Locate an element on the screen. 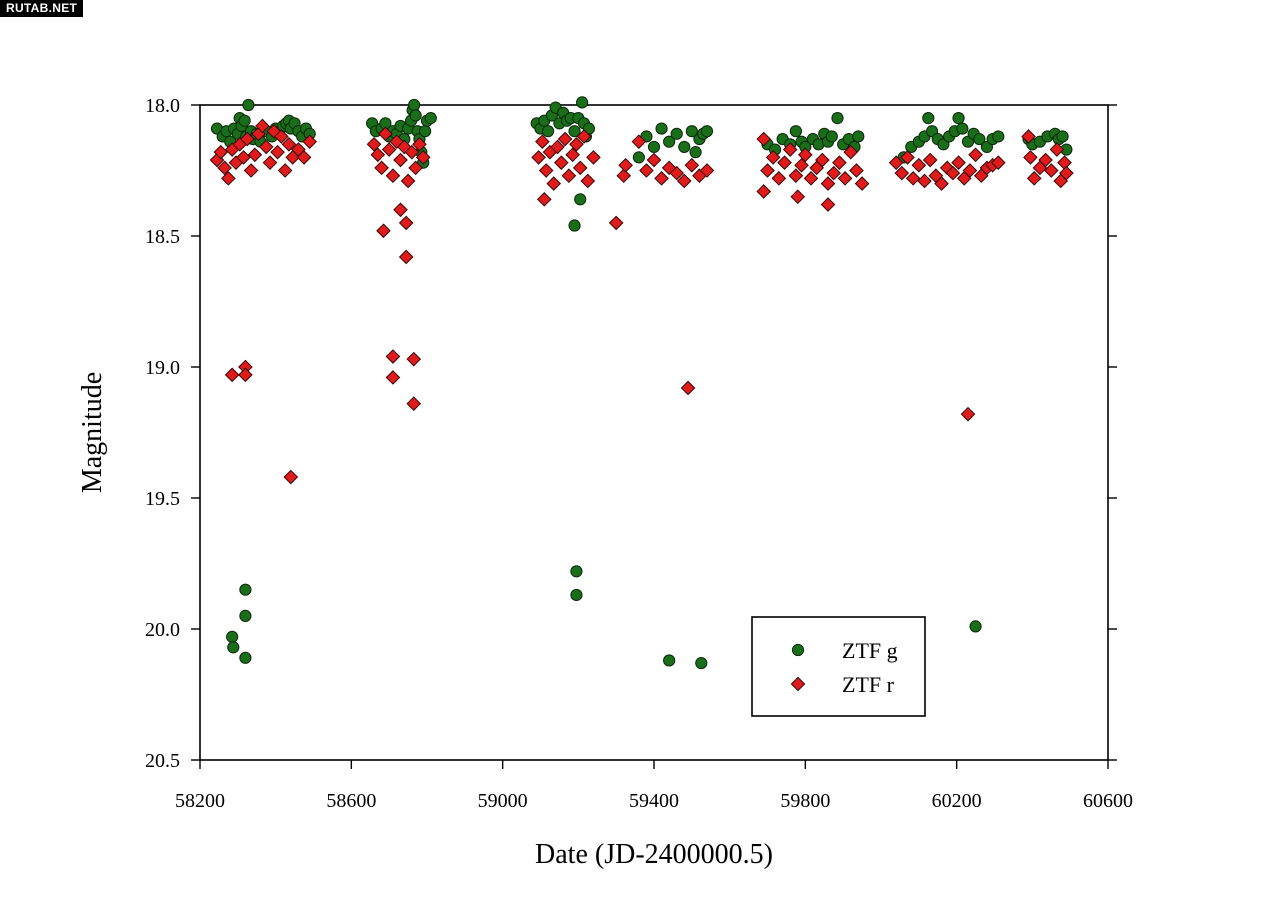 The image size is (1280, 913). legend-label: ZTF r is located at coordinates (868, 684).